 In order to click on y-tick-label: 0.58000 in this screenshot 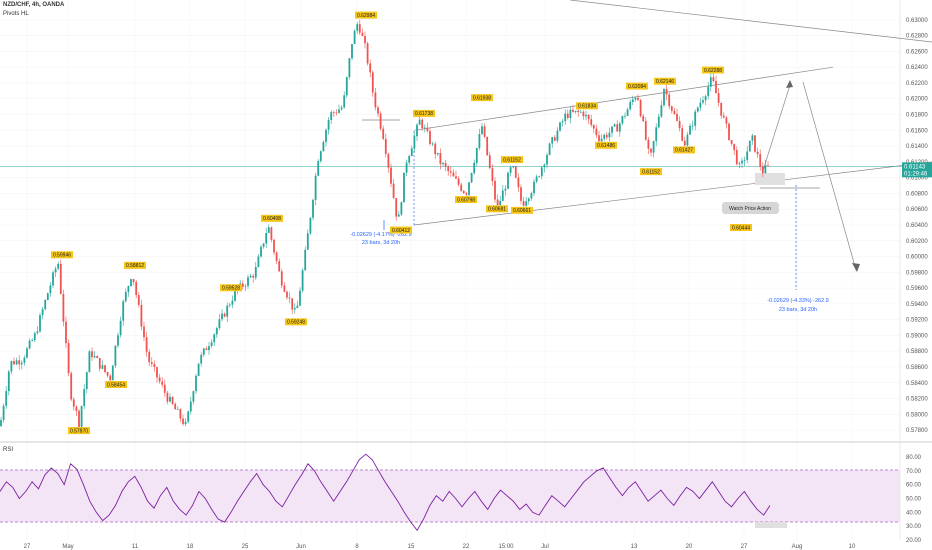, I will do `click(917, 415)`.